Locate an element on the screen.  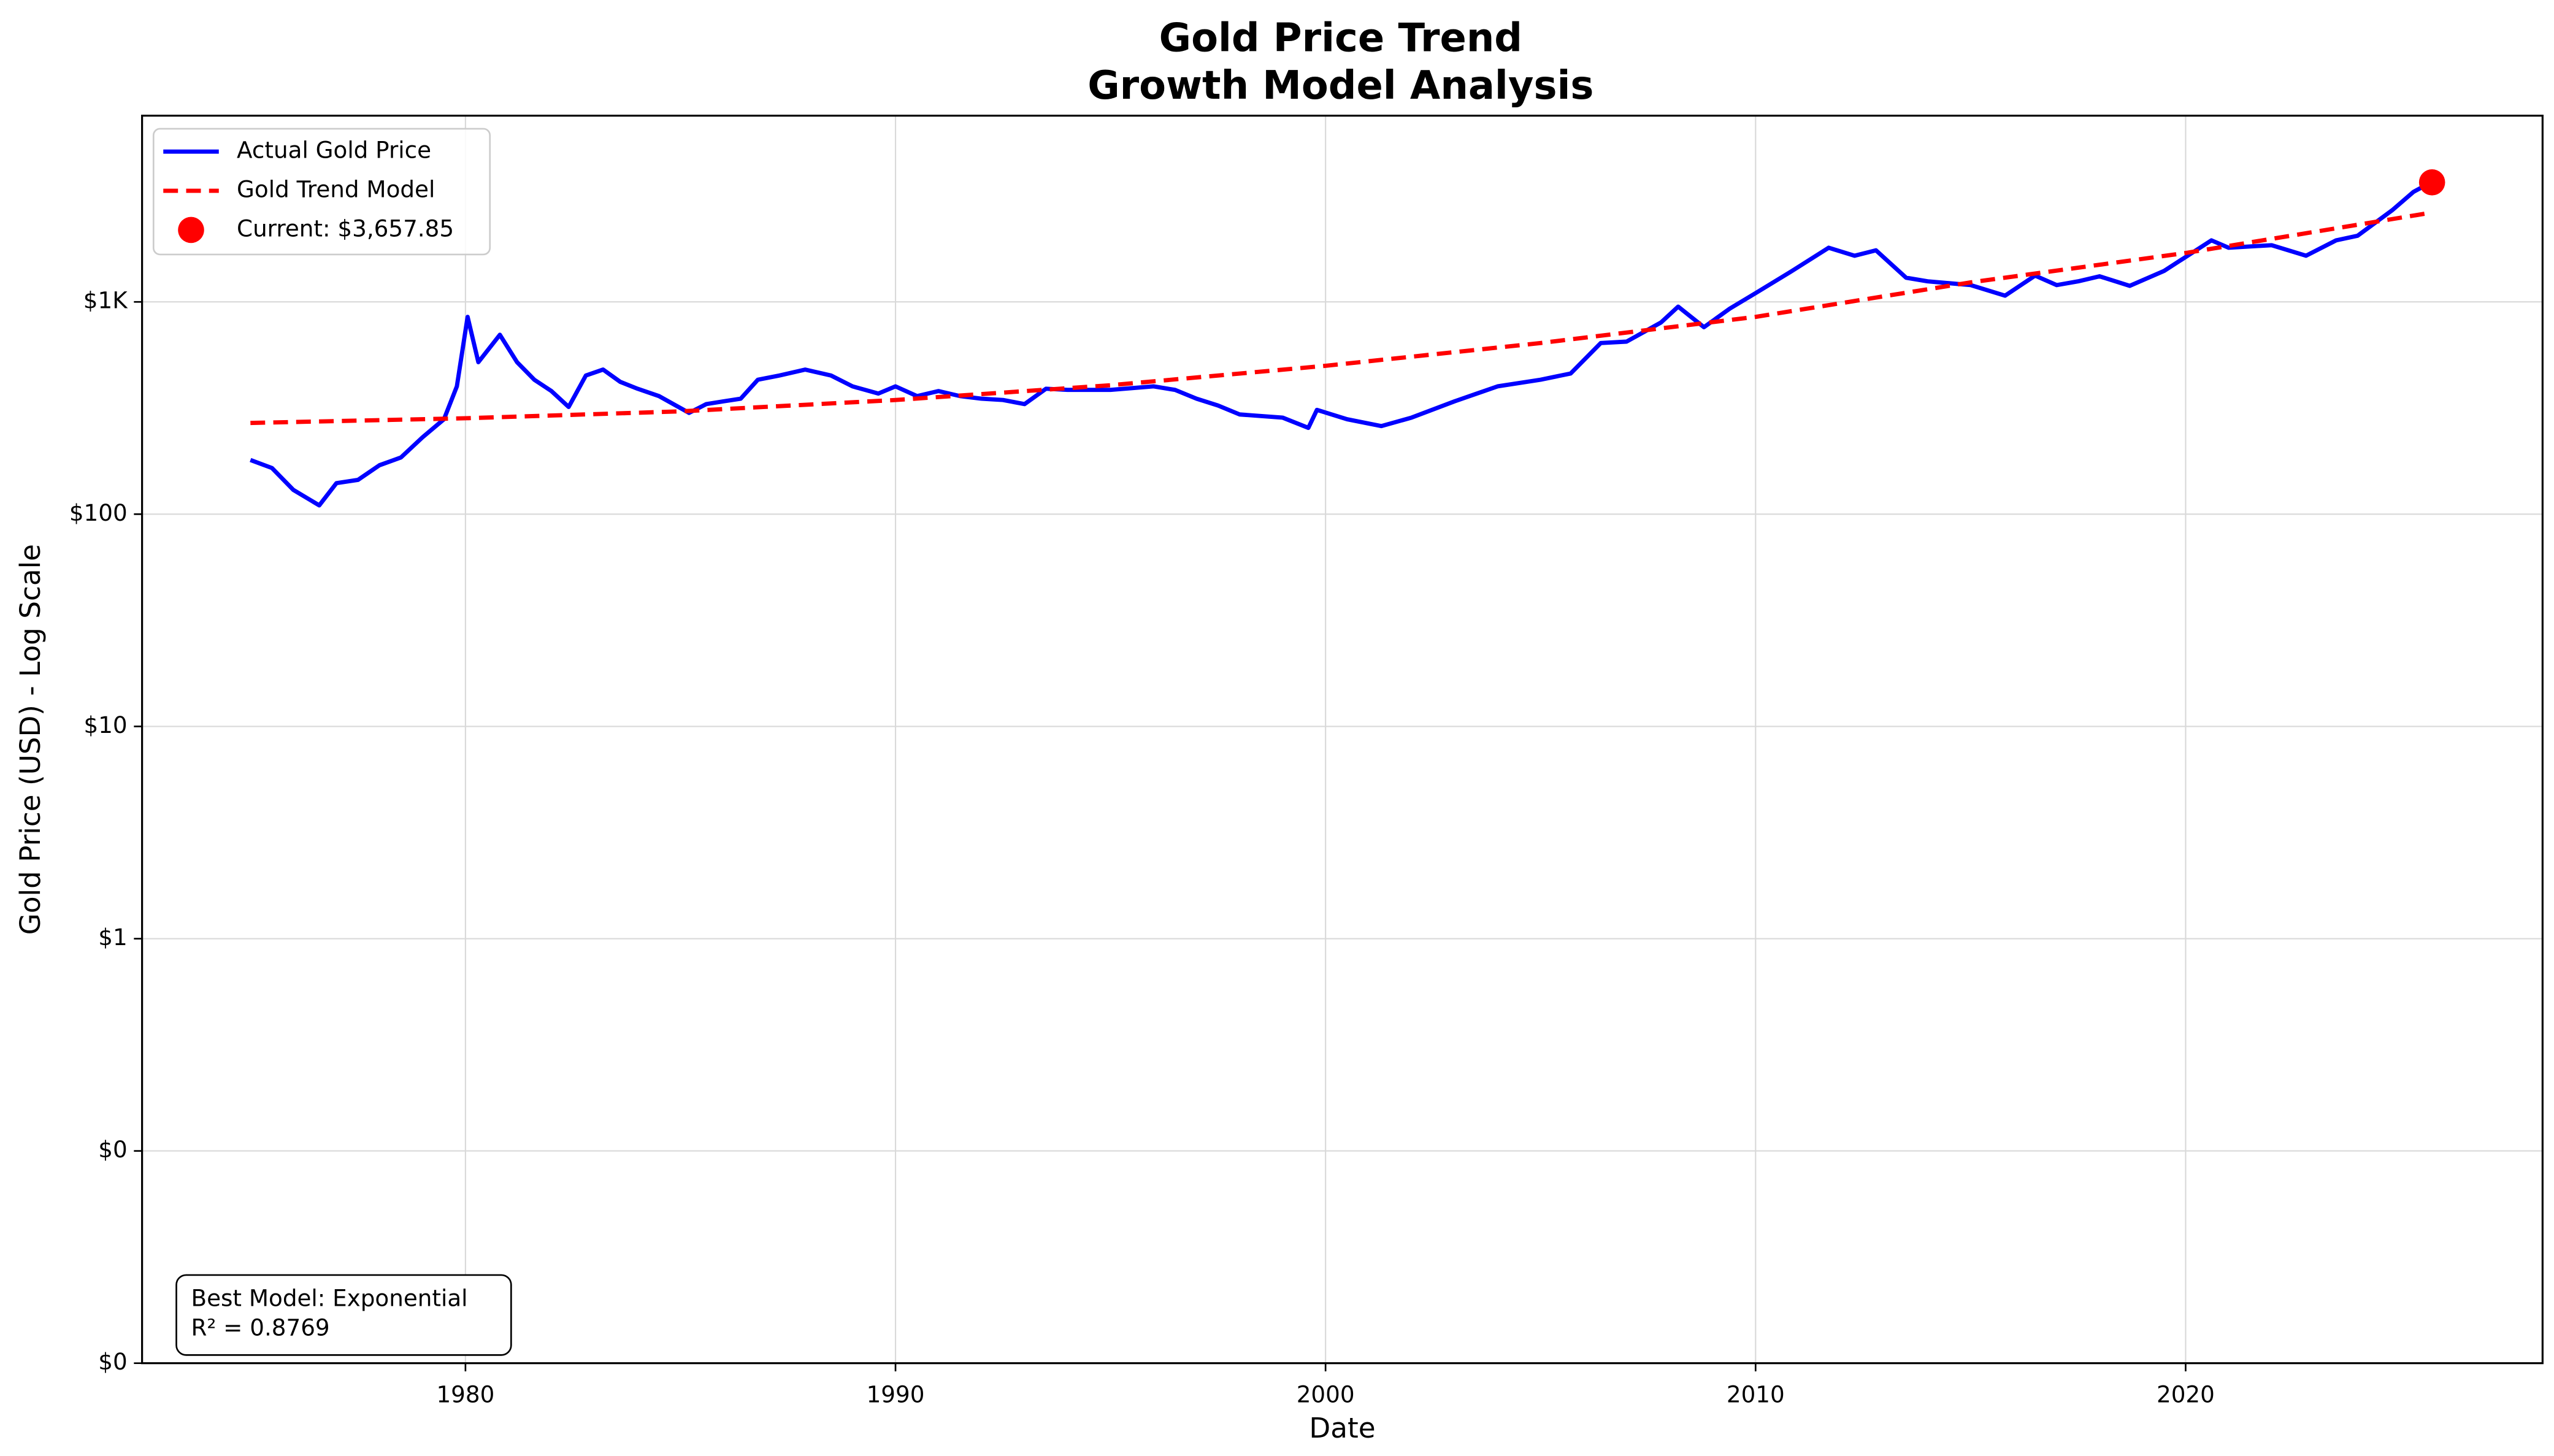
y-tick-label: $10 is located at coordinates (106, 724).